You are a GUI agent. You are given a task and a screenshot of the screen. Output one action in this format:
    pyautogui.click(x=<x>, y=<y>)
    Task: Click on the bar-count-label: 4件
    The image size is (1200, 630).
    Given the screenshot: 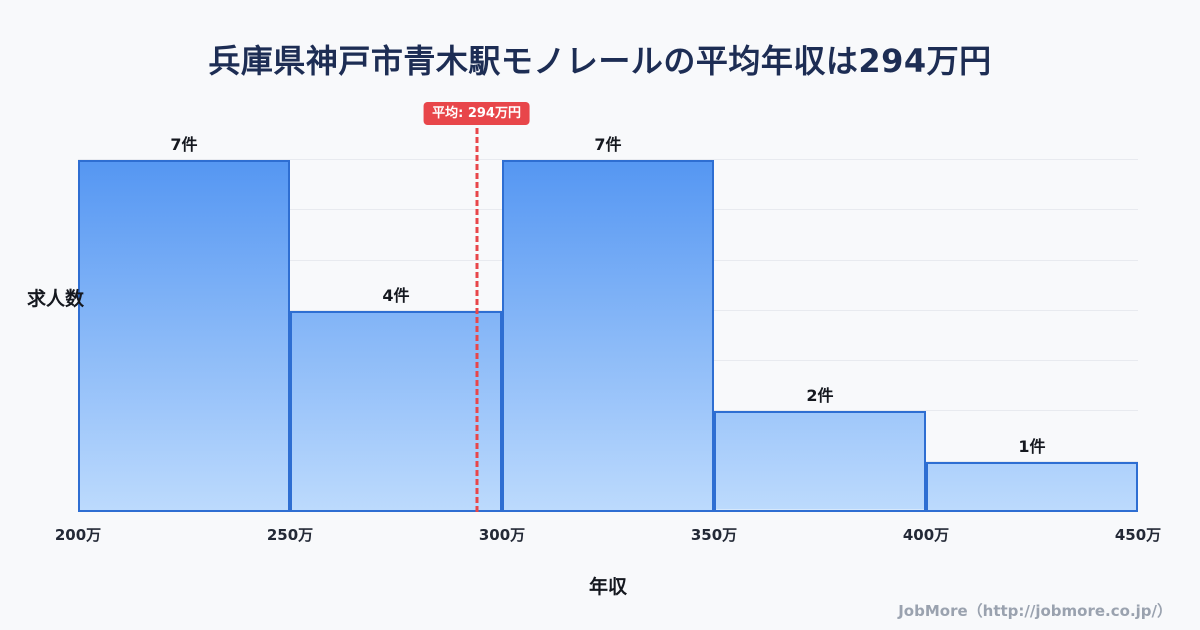 What is the action you would take?
    pyautogui.click(x=396, y=295)
    